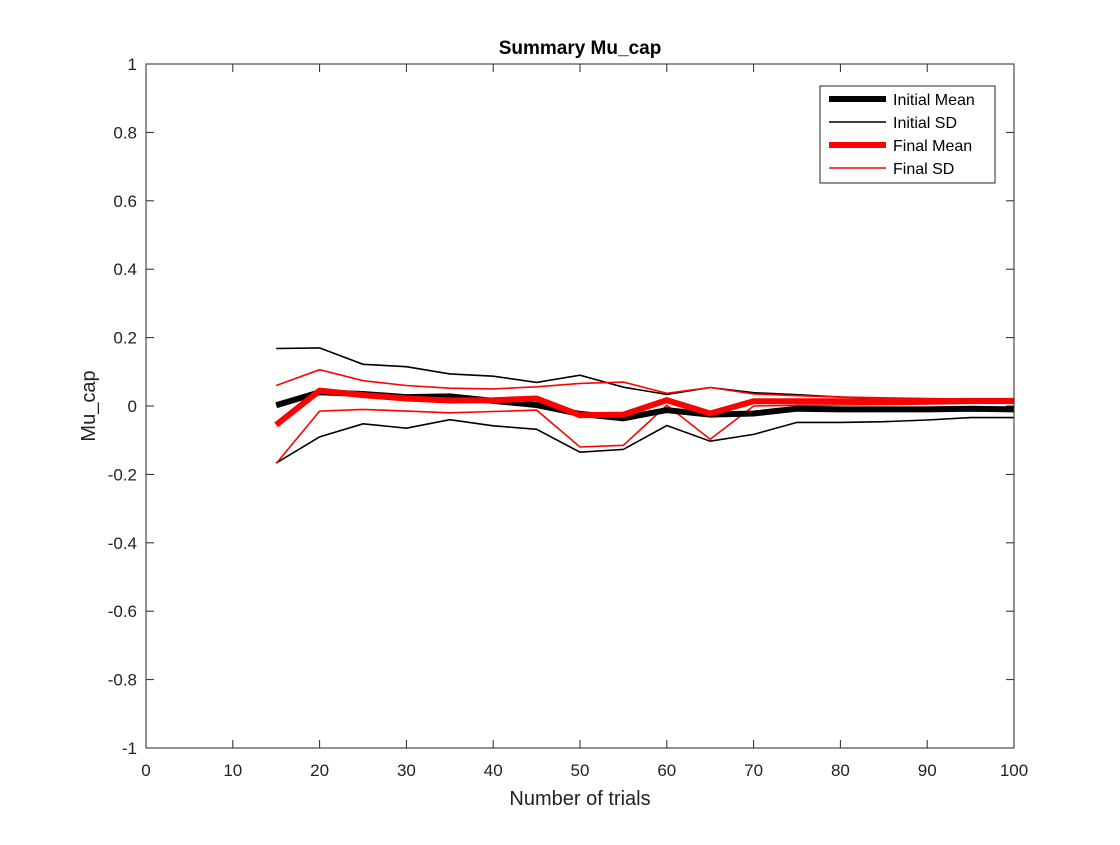  I want to click on series-layer, so click(644, 406).